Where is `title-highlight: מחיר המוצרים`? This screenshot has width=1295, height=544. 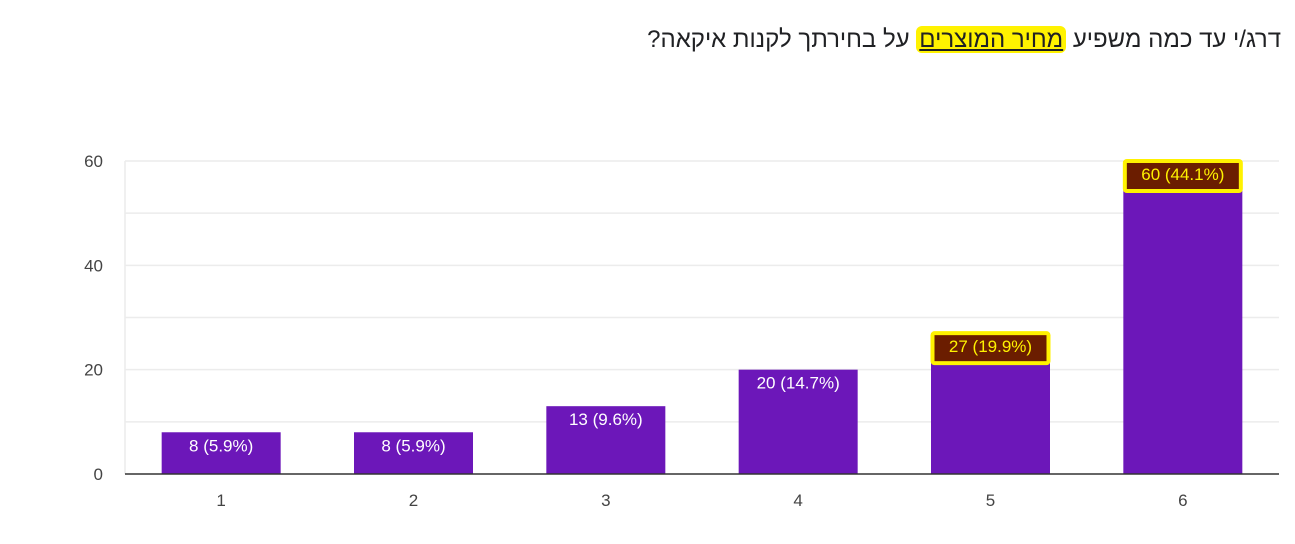
title-highlight: מחיר המוצרים is located at coordinates (991, 39).